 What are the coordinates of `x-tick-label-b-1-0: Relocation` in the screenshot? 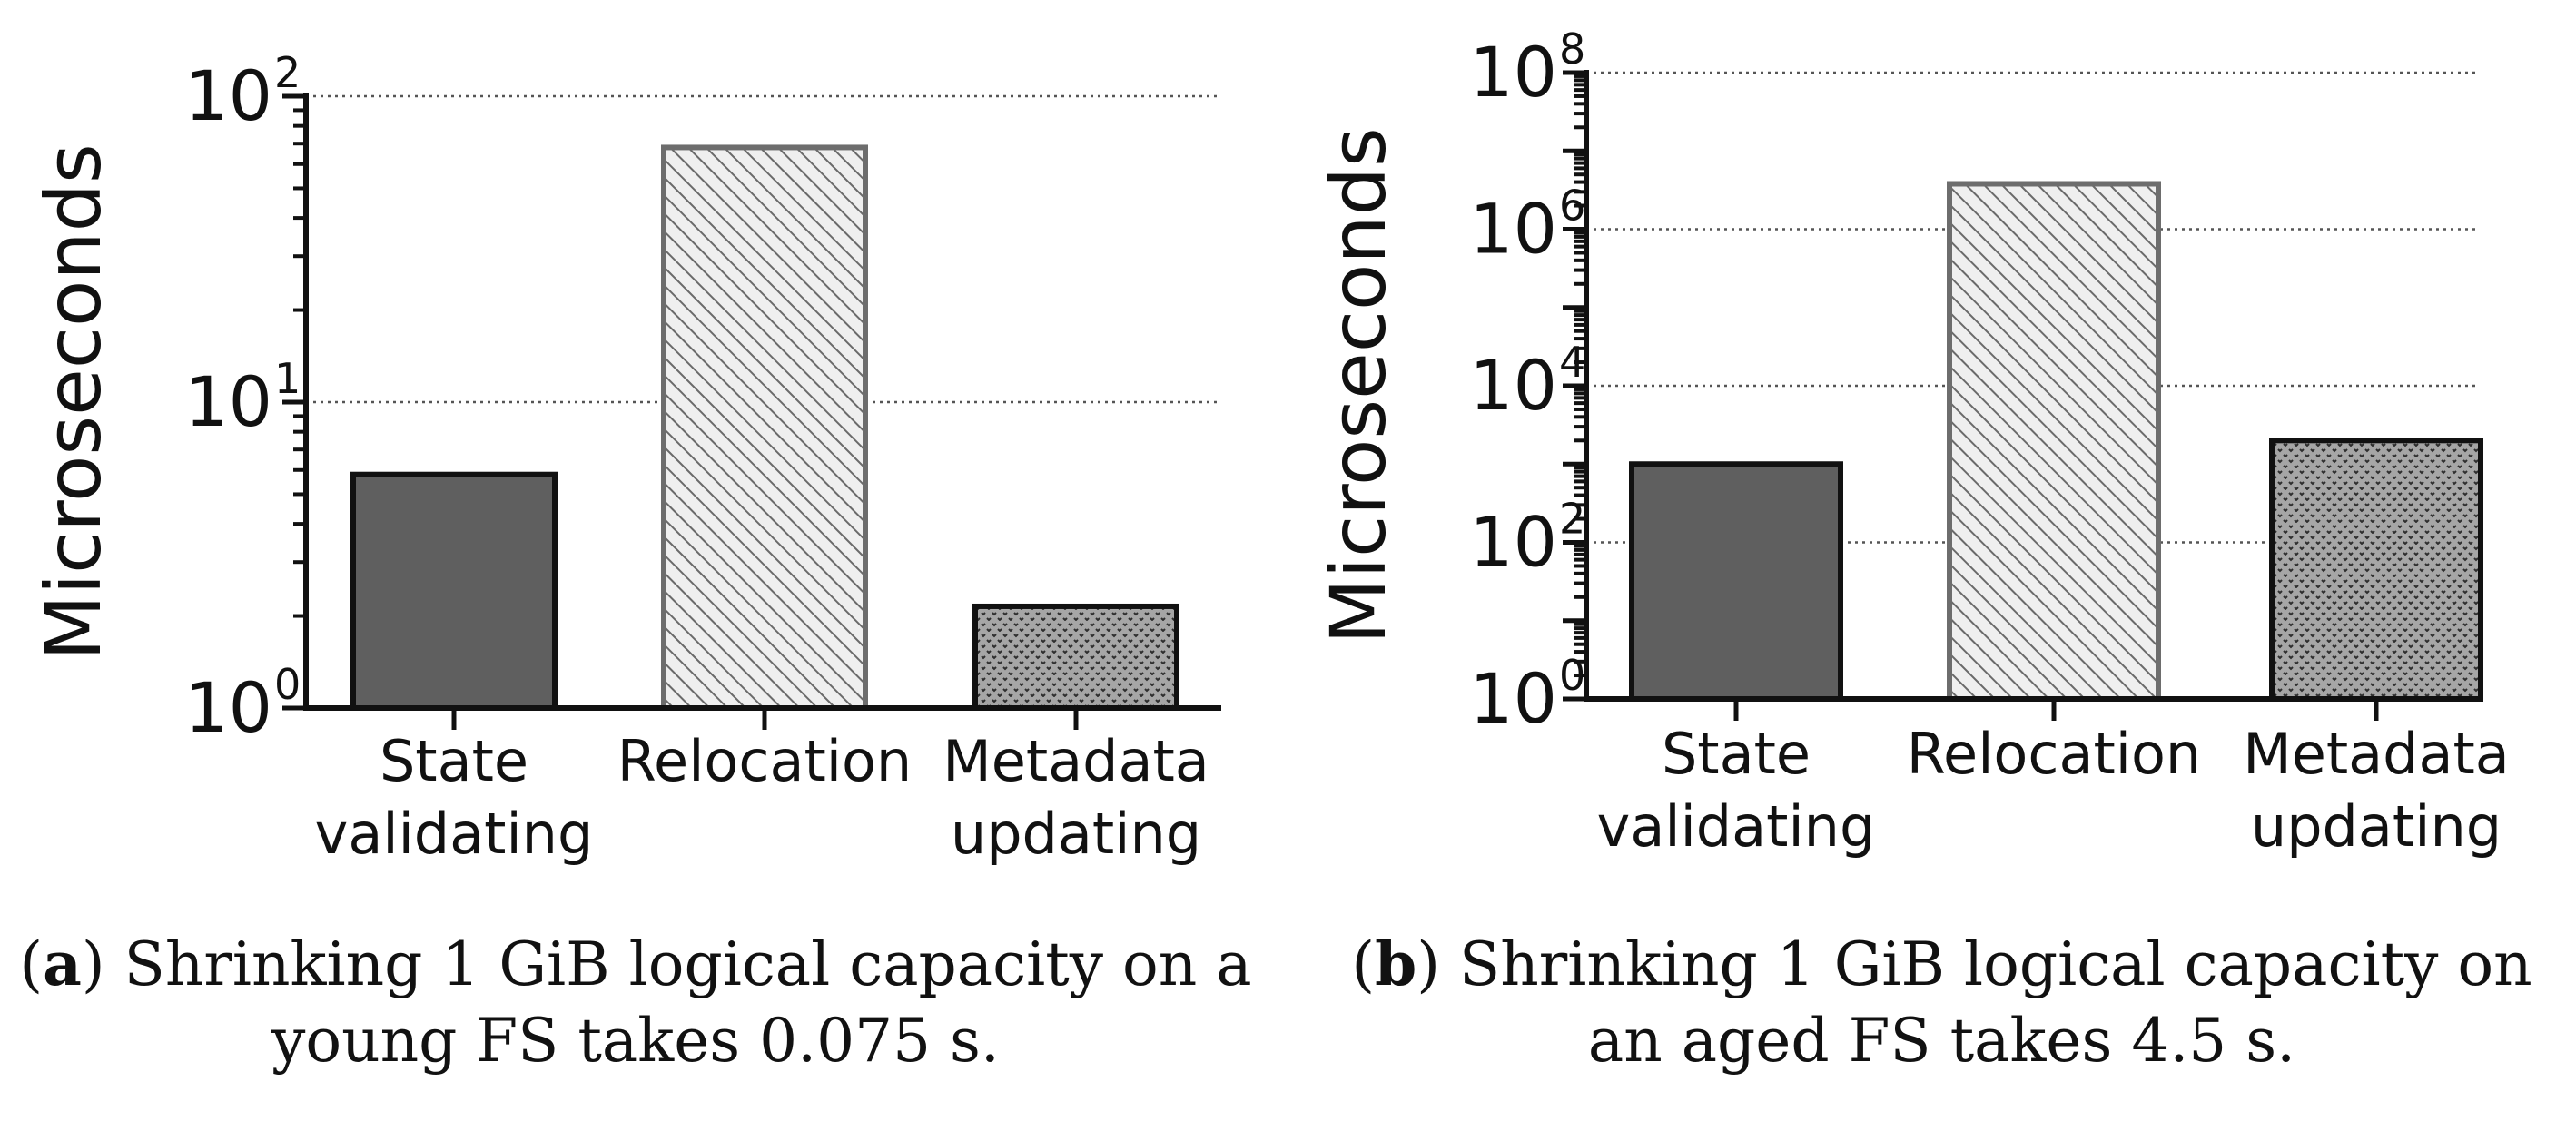 It's located at (2054, 754).